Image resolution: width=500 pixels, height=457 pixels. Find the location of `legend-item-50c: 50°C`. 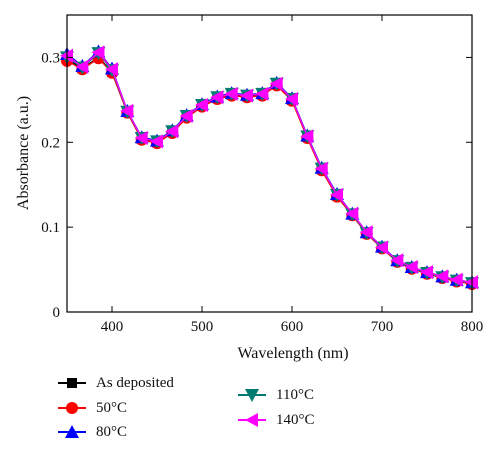

legend-item-50c: 50°C is located at coordinates (92, 408).